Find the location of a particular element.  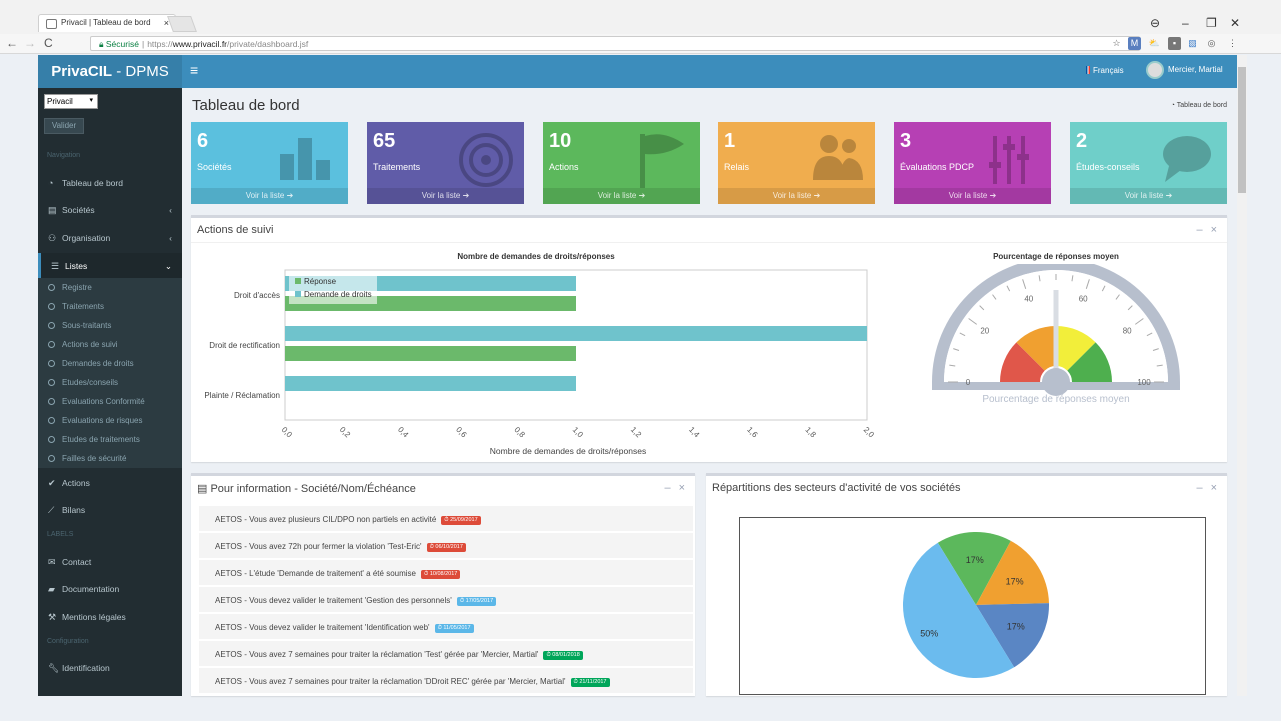

extension-icon: ⛅ is located at coordinates (1154, 43).